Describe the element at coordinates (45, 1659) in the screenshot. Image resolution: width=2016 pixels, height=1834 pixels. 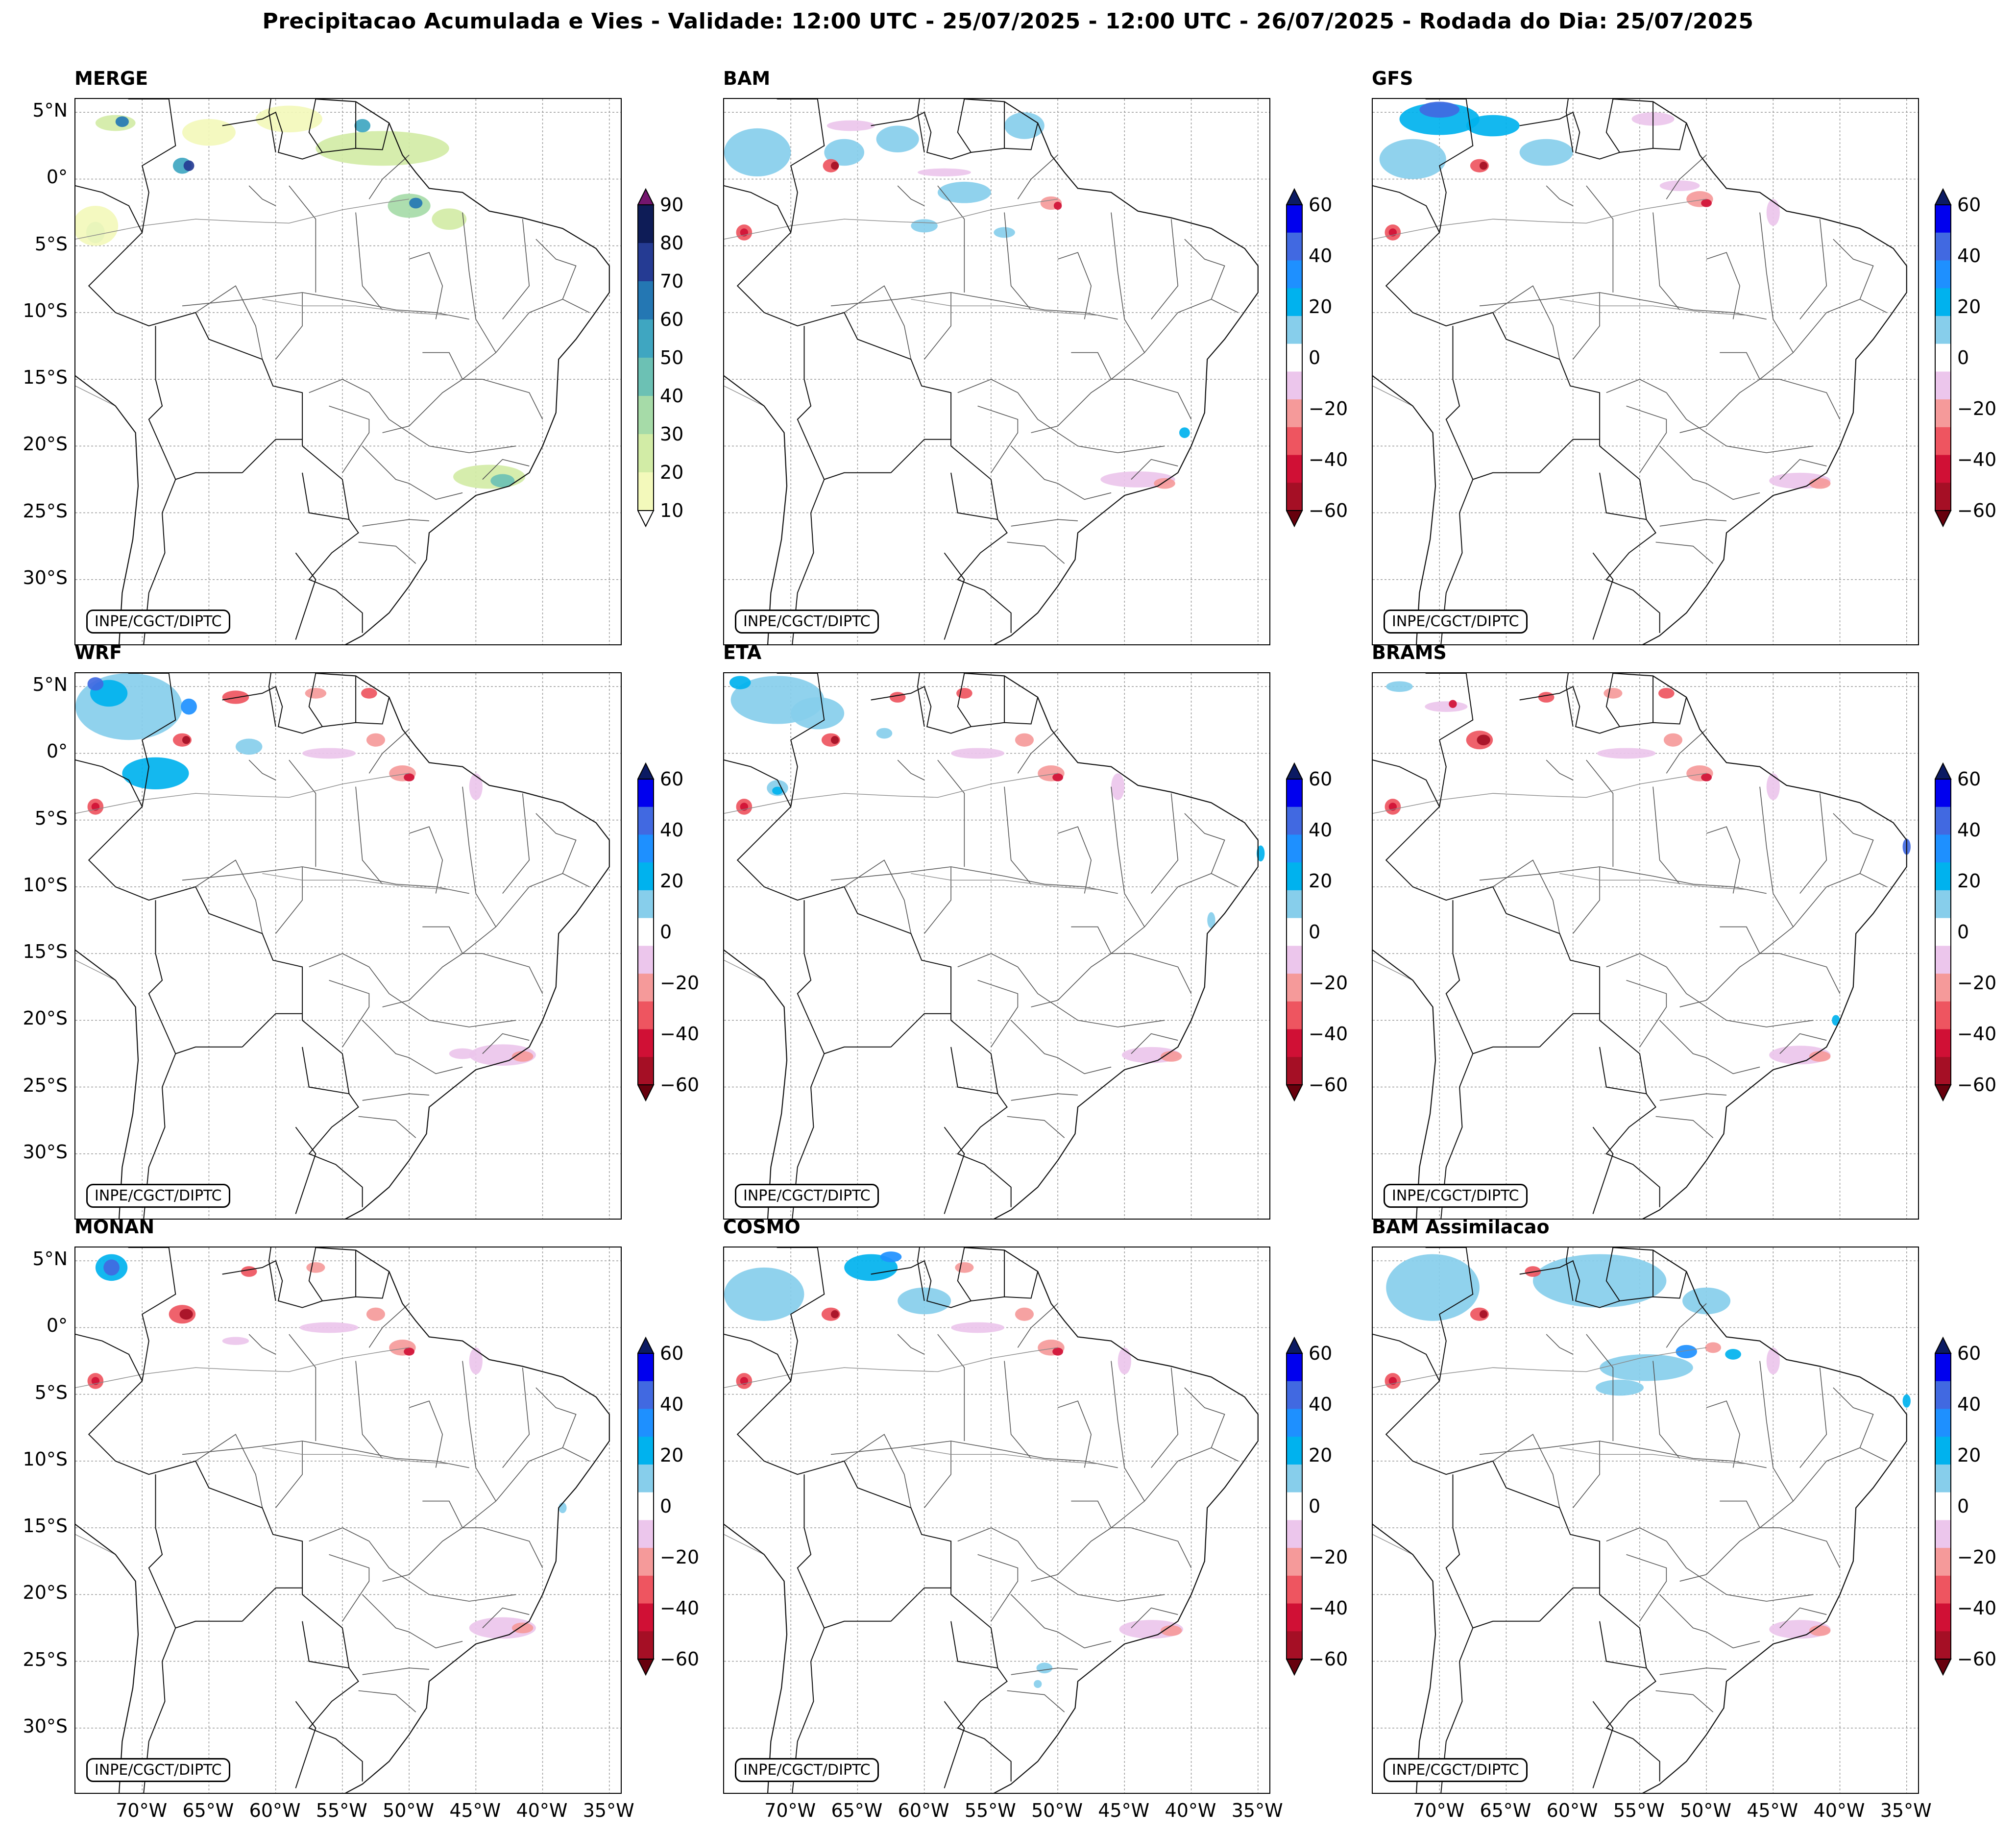
I see `lat-tick-label: 25°S` at that location.